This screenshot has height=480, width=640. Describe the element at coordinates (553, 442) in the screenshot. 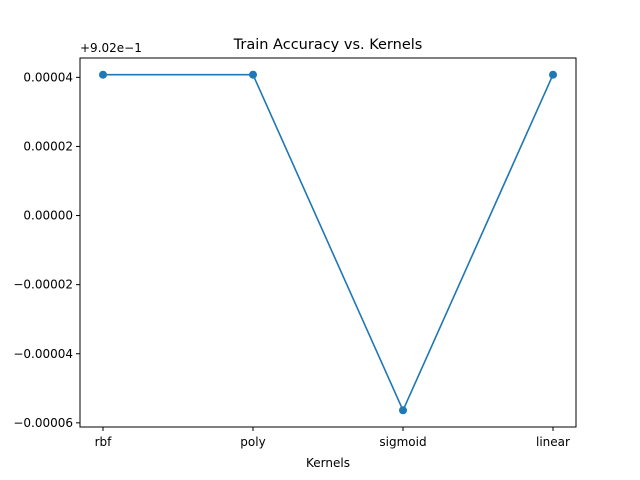

I see `x-tick-label-linear: linear` at that location.